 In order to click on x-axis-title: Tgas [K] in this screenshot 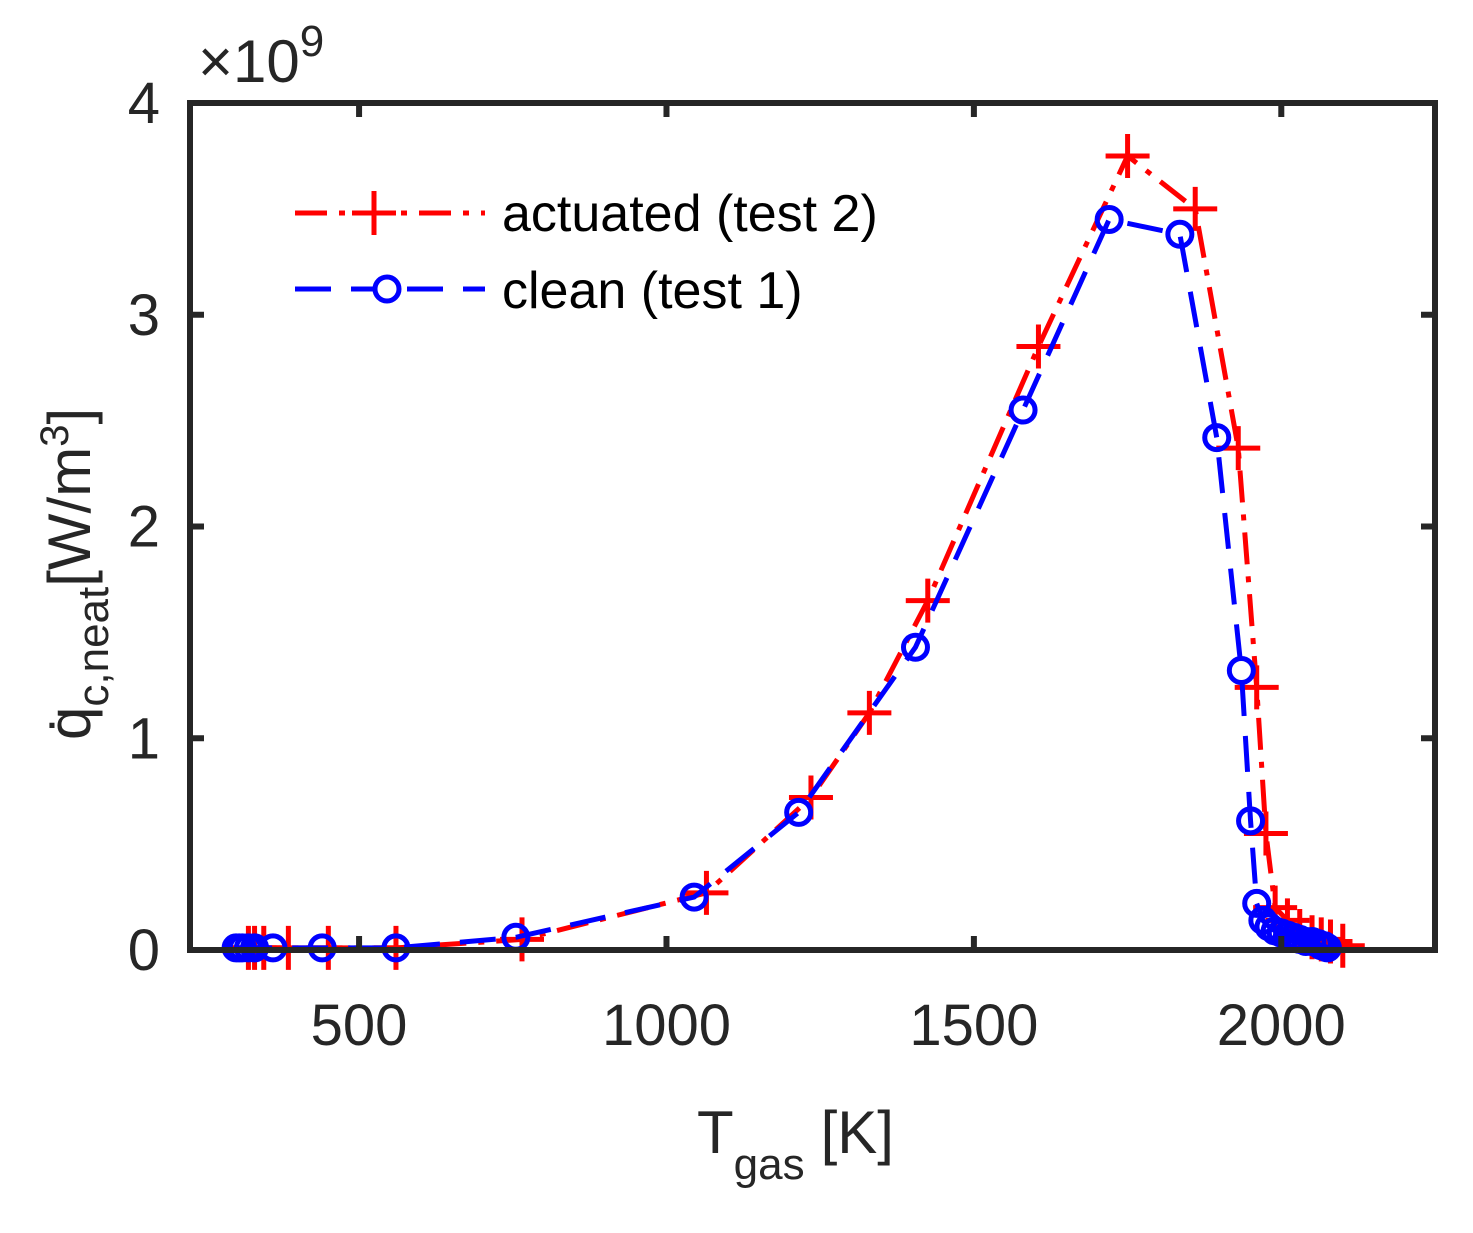, I will do `click(795, 1144)`.